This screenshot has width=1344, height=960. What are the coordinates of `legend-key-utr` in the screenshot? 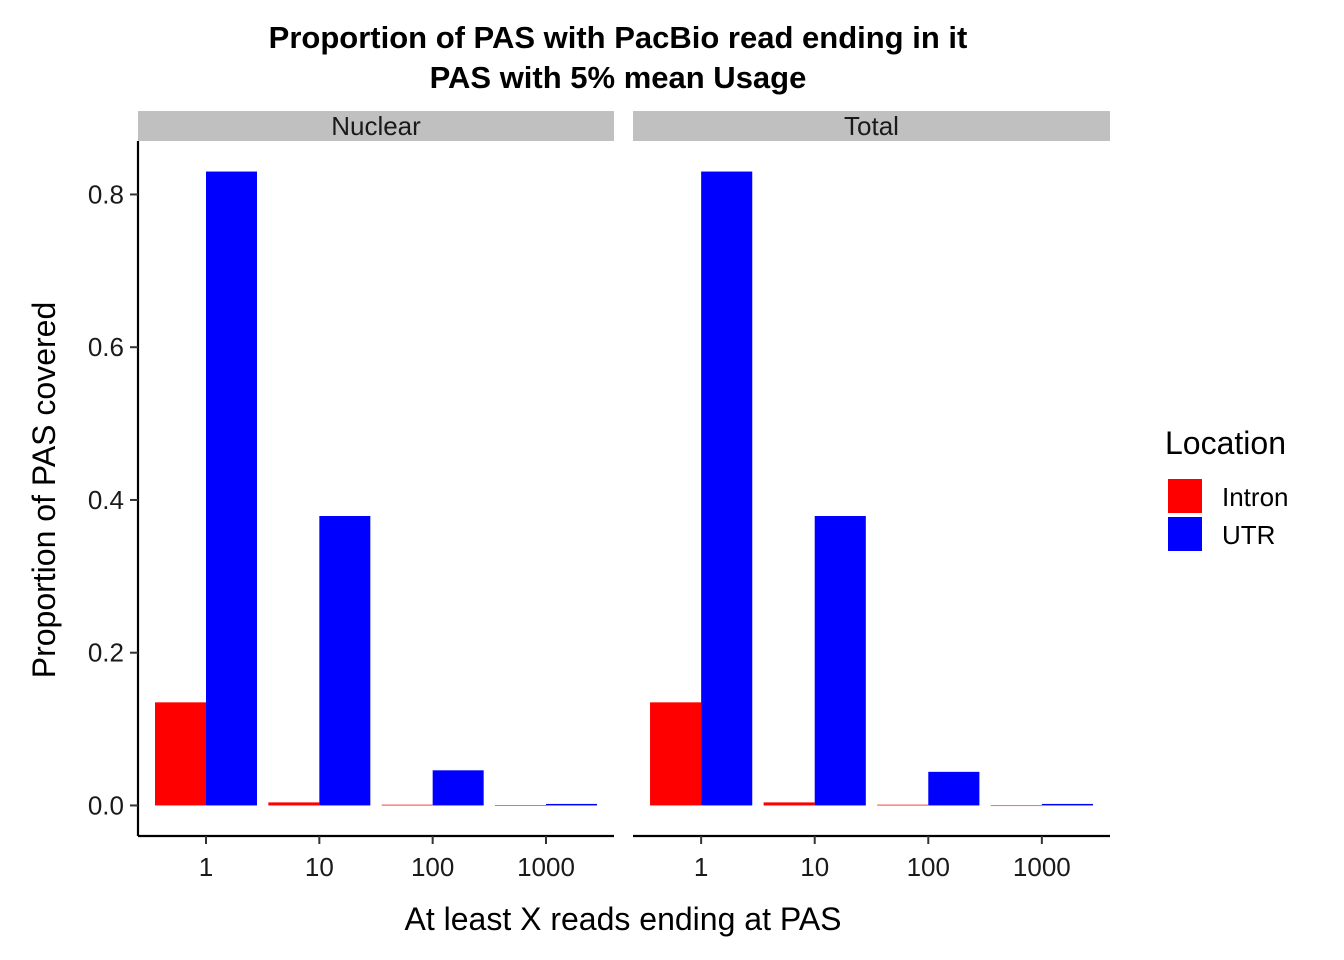 It's located at (1185, 534).